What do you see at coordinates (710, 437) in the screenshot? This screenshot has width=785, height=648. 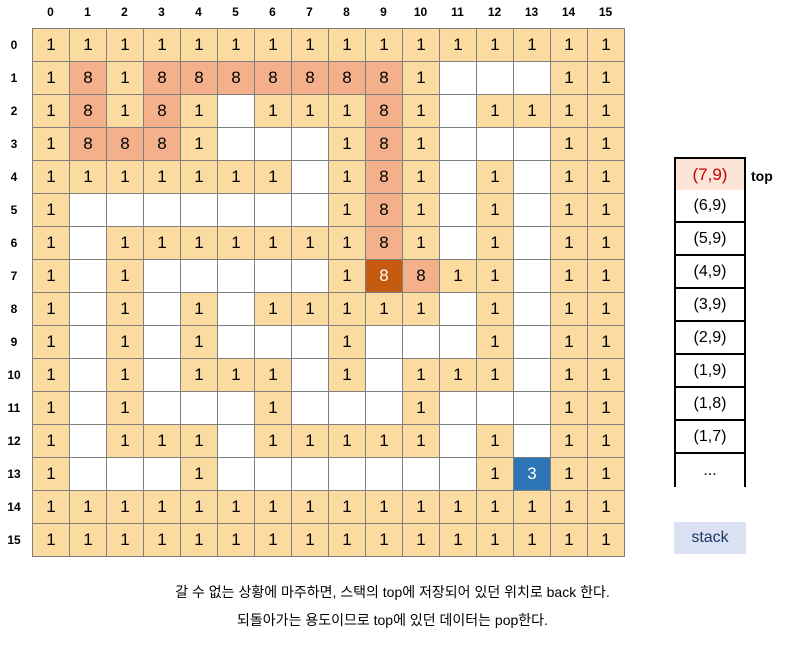 I see `stack-item: (1,7)` at bounding box center [710, 437].